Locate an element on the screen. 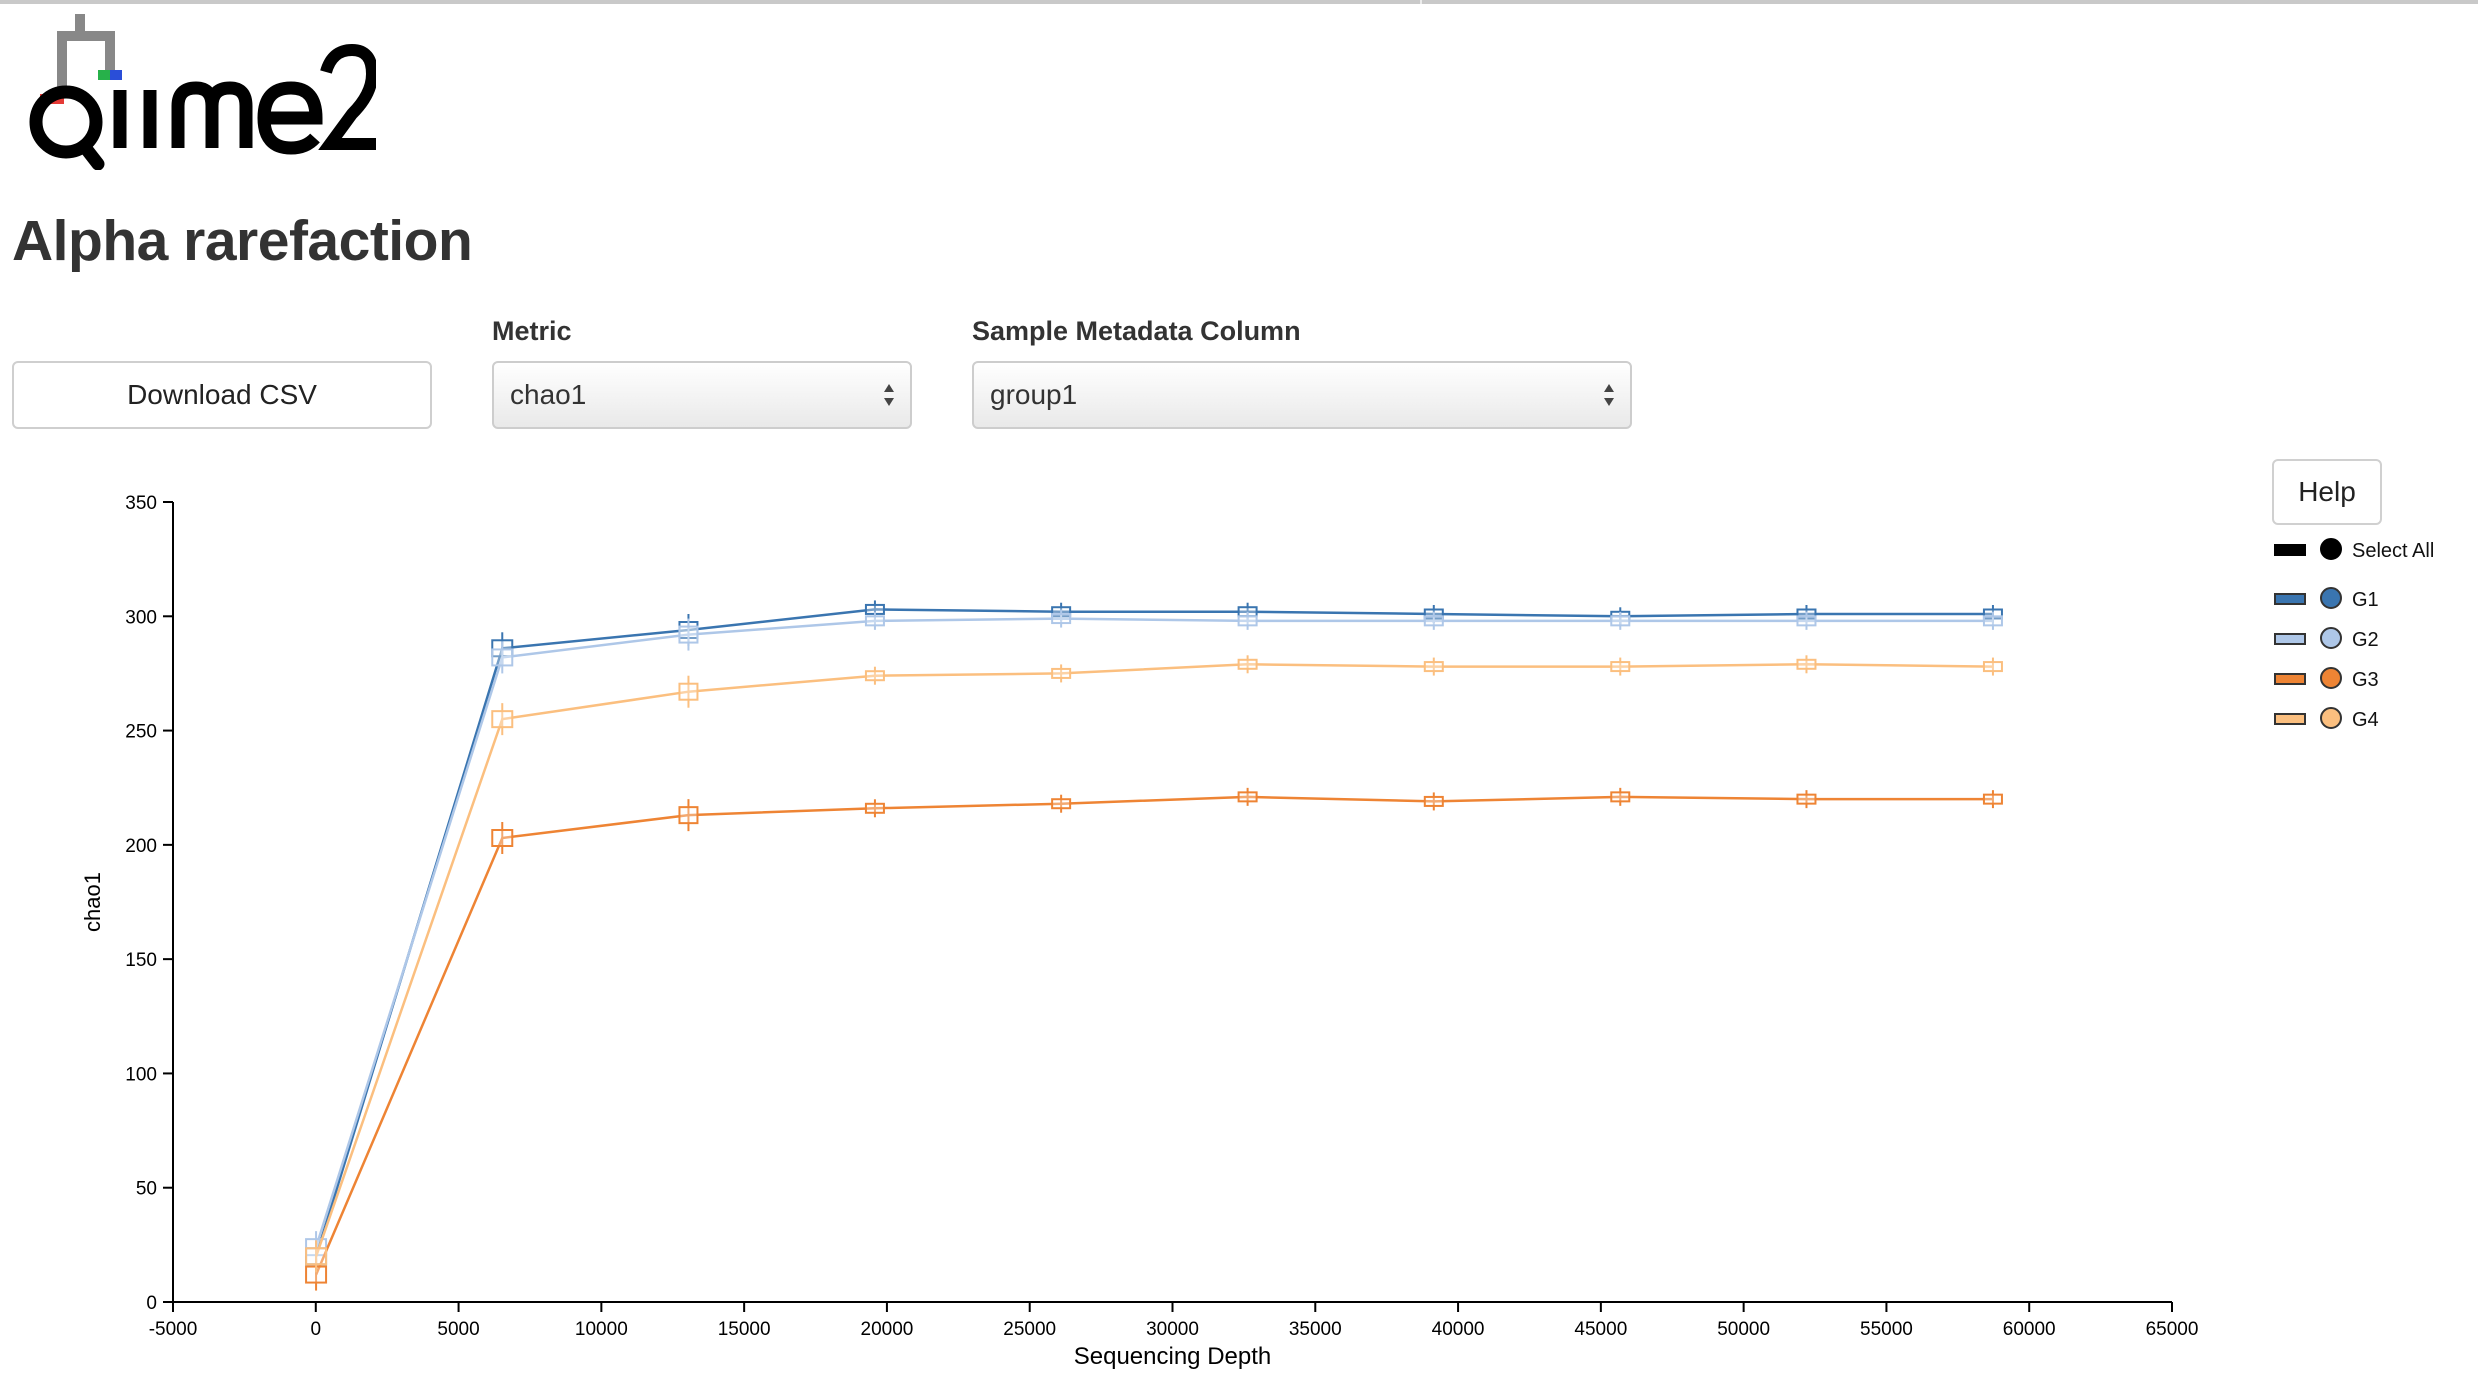 Image resolution: width=2478 pixels, height=1390 pixels. y-tick-label: 300 is located at coordinates (141, 617).